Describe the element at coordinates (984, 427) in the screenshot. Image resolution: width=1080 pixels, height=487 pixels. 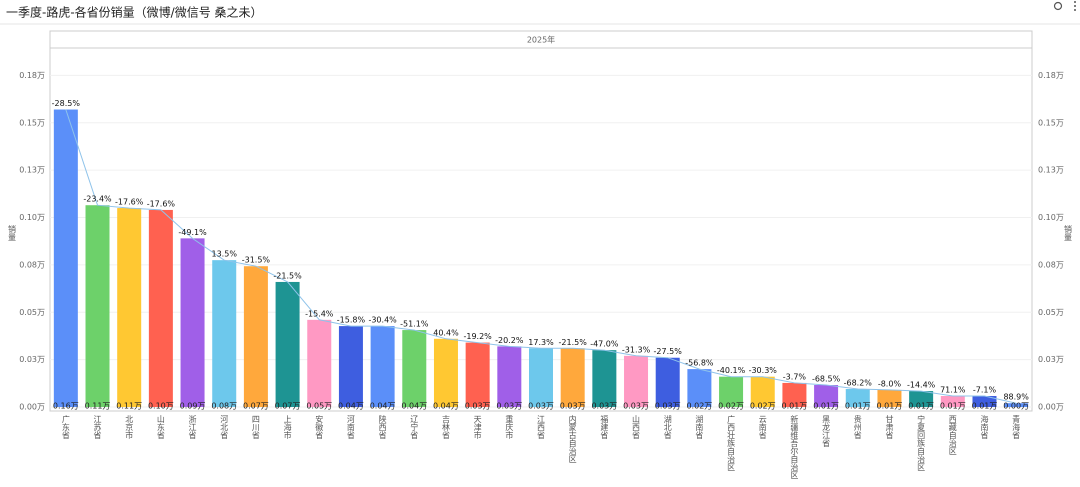
I see `x-tick-label: 海南省` at that location.